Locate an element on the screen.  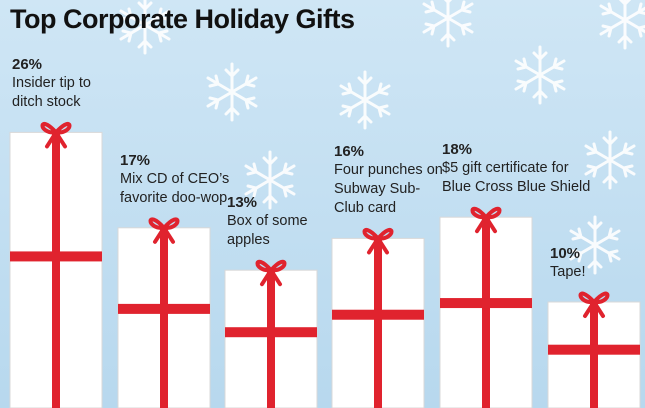
gift-label: 13% Box of some apples is located at coordinates (277, 221).